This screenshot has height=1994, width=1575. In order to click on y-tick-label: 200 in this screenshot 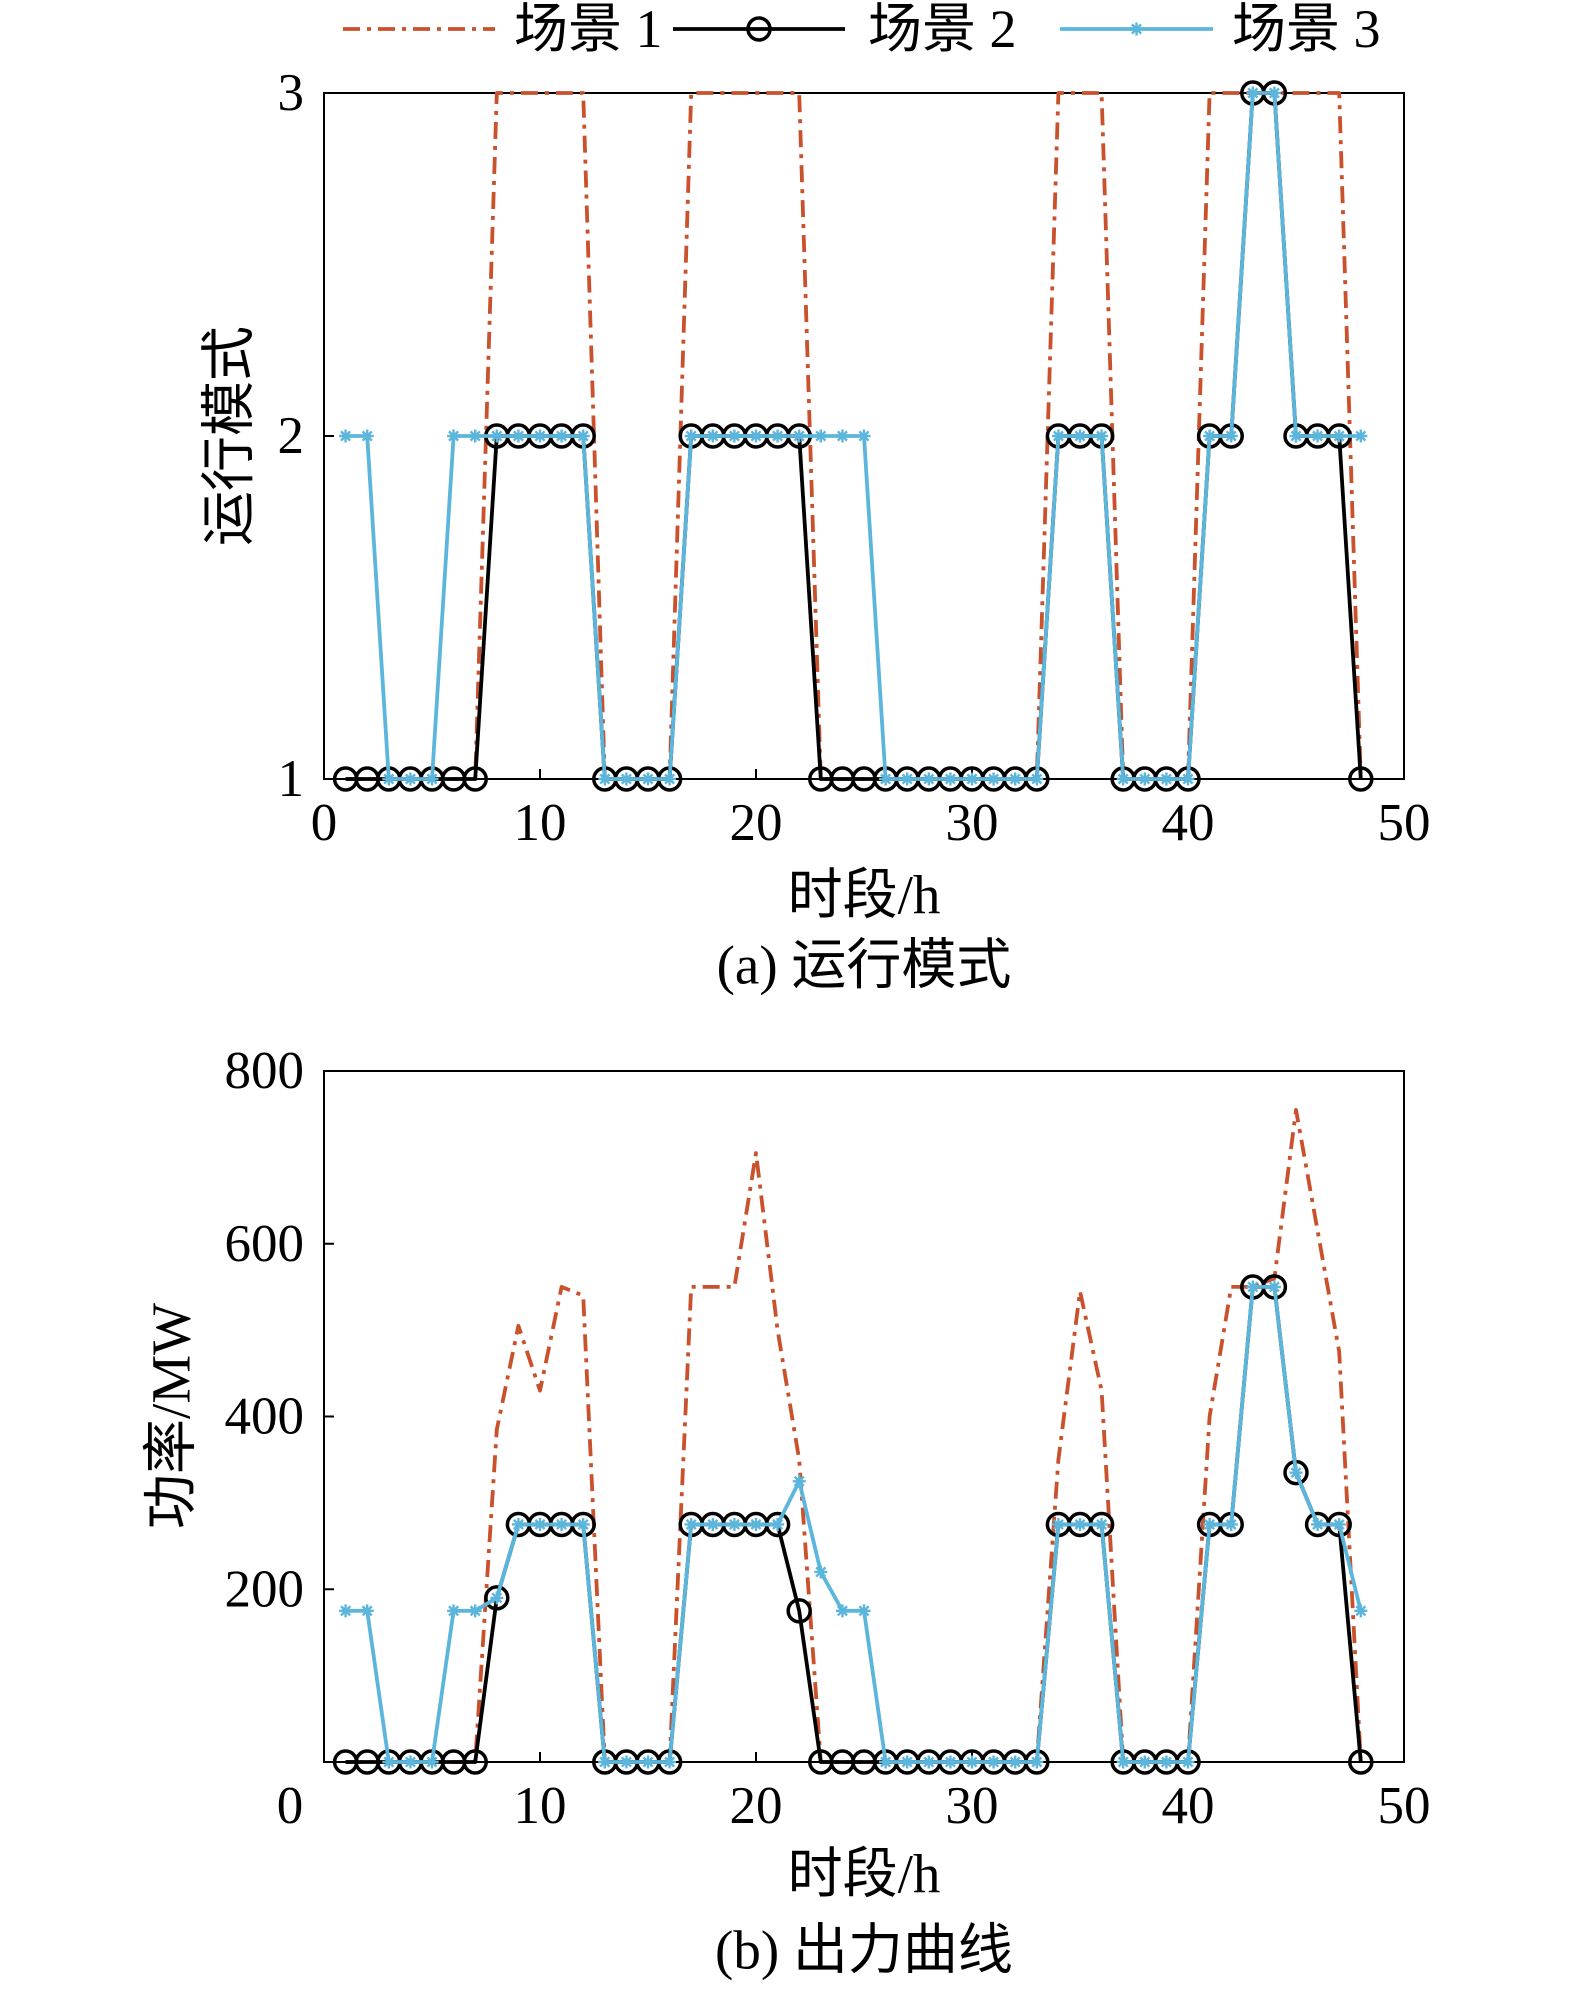, I will do `click(265, 1589)`.